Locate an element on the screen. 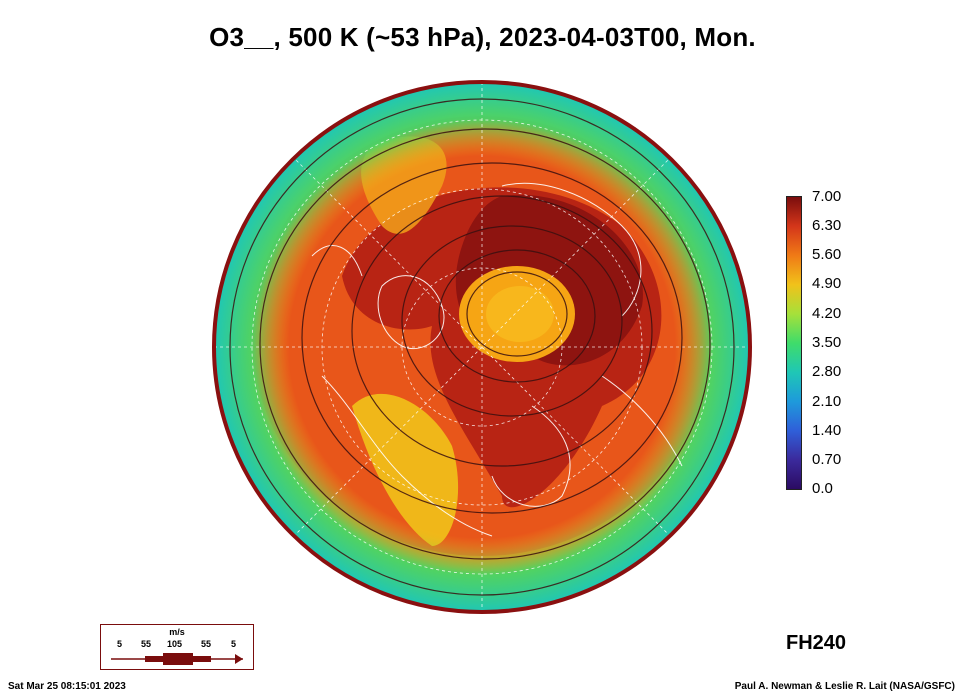  colorbar-label: 0.0 is located at coordinates (822, 488).